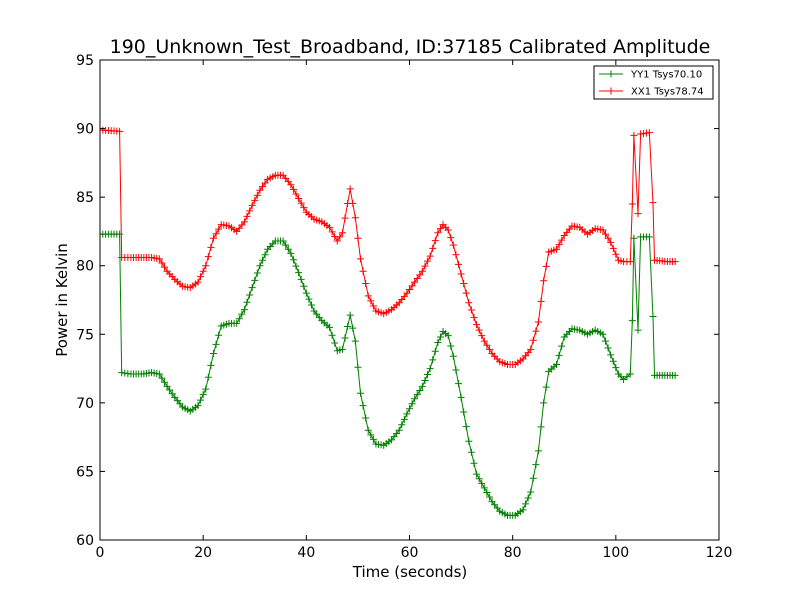  Describe the element at coordinates (100, 553) in the screenshot. I see `x-tick-label: 0` at that location.